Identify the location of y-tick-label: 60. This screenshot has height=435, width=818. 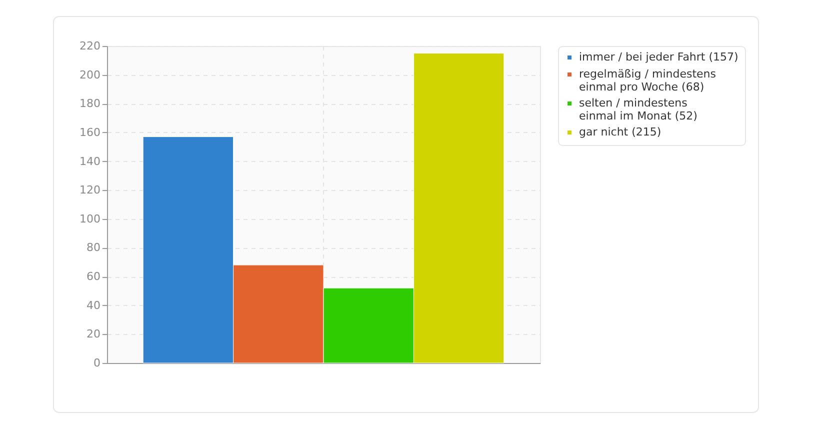
(93, 277).